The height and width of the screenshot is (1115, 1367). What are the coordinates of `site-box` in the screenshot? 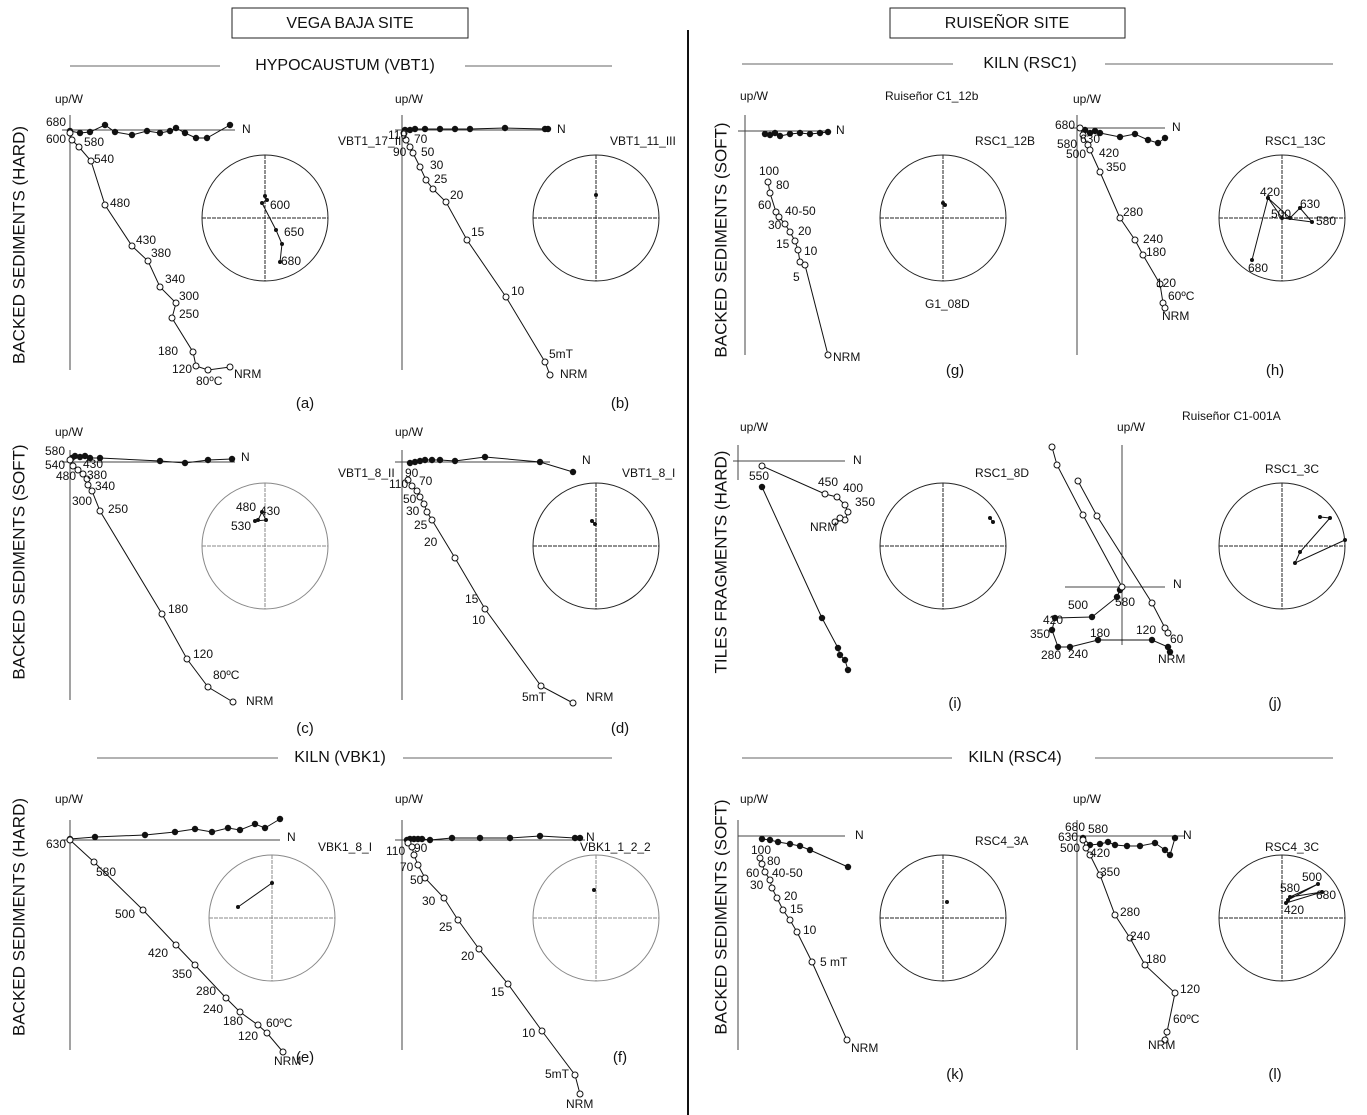 It's located at (350, 23).